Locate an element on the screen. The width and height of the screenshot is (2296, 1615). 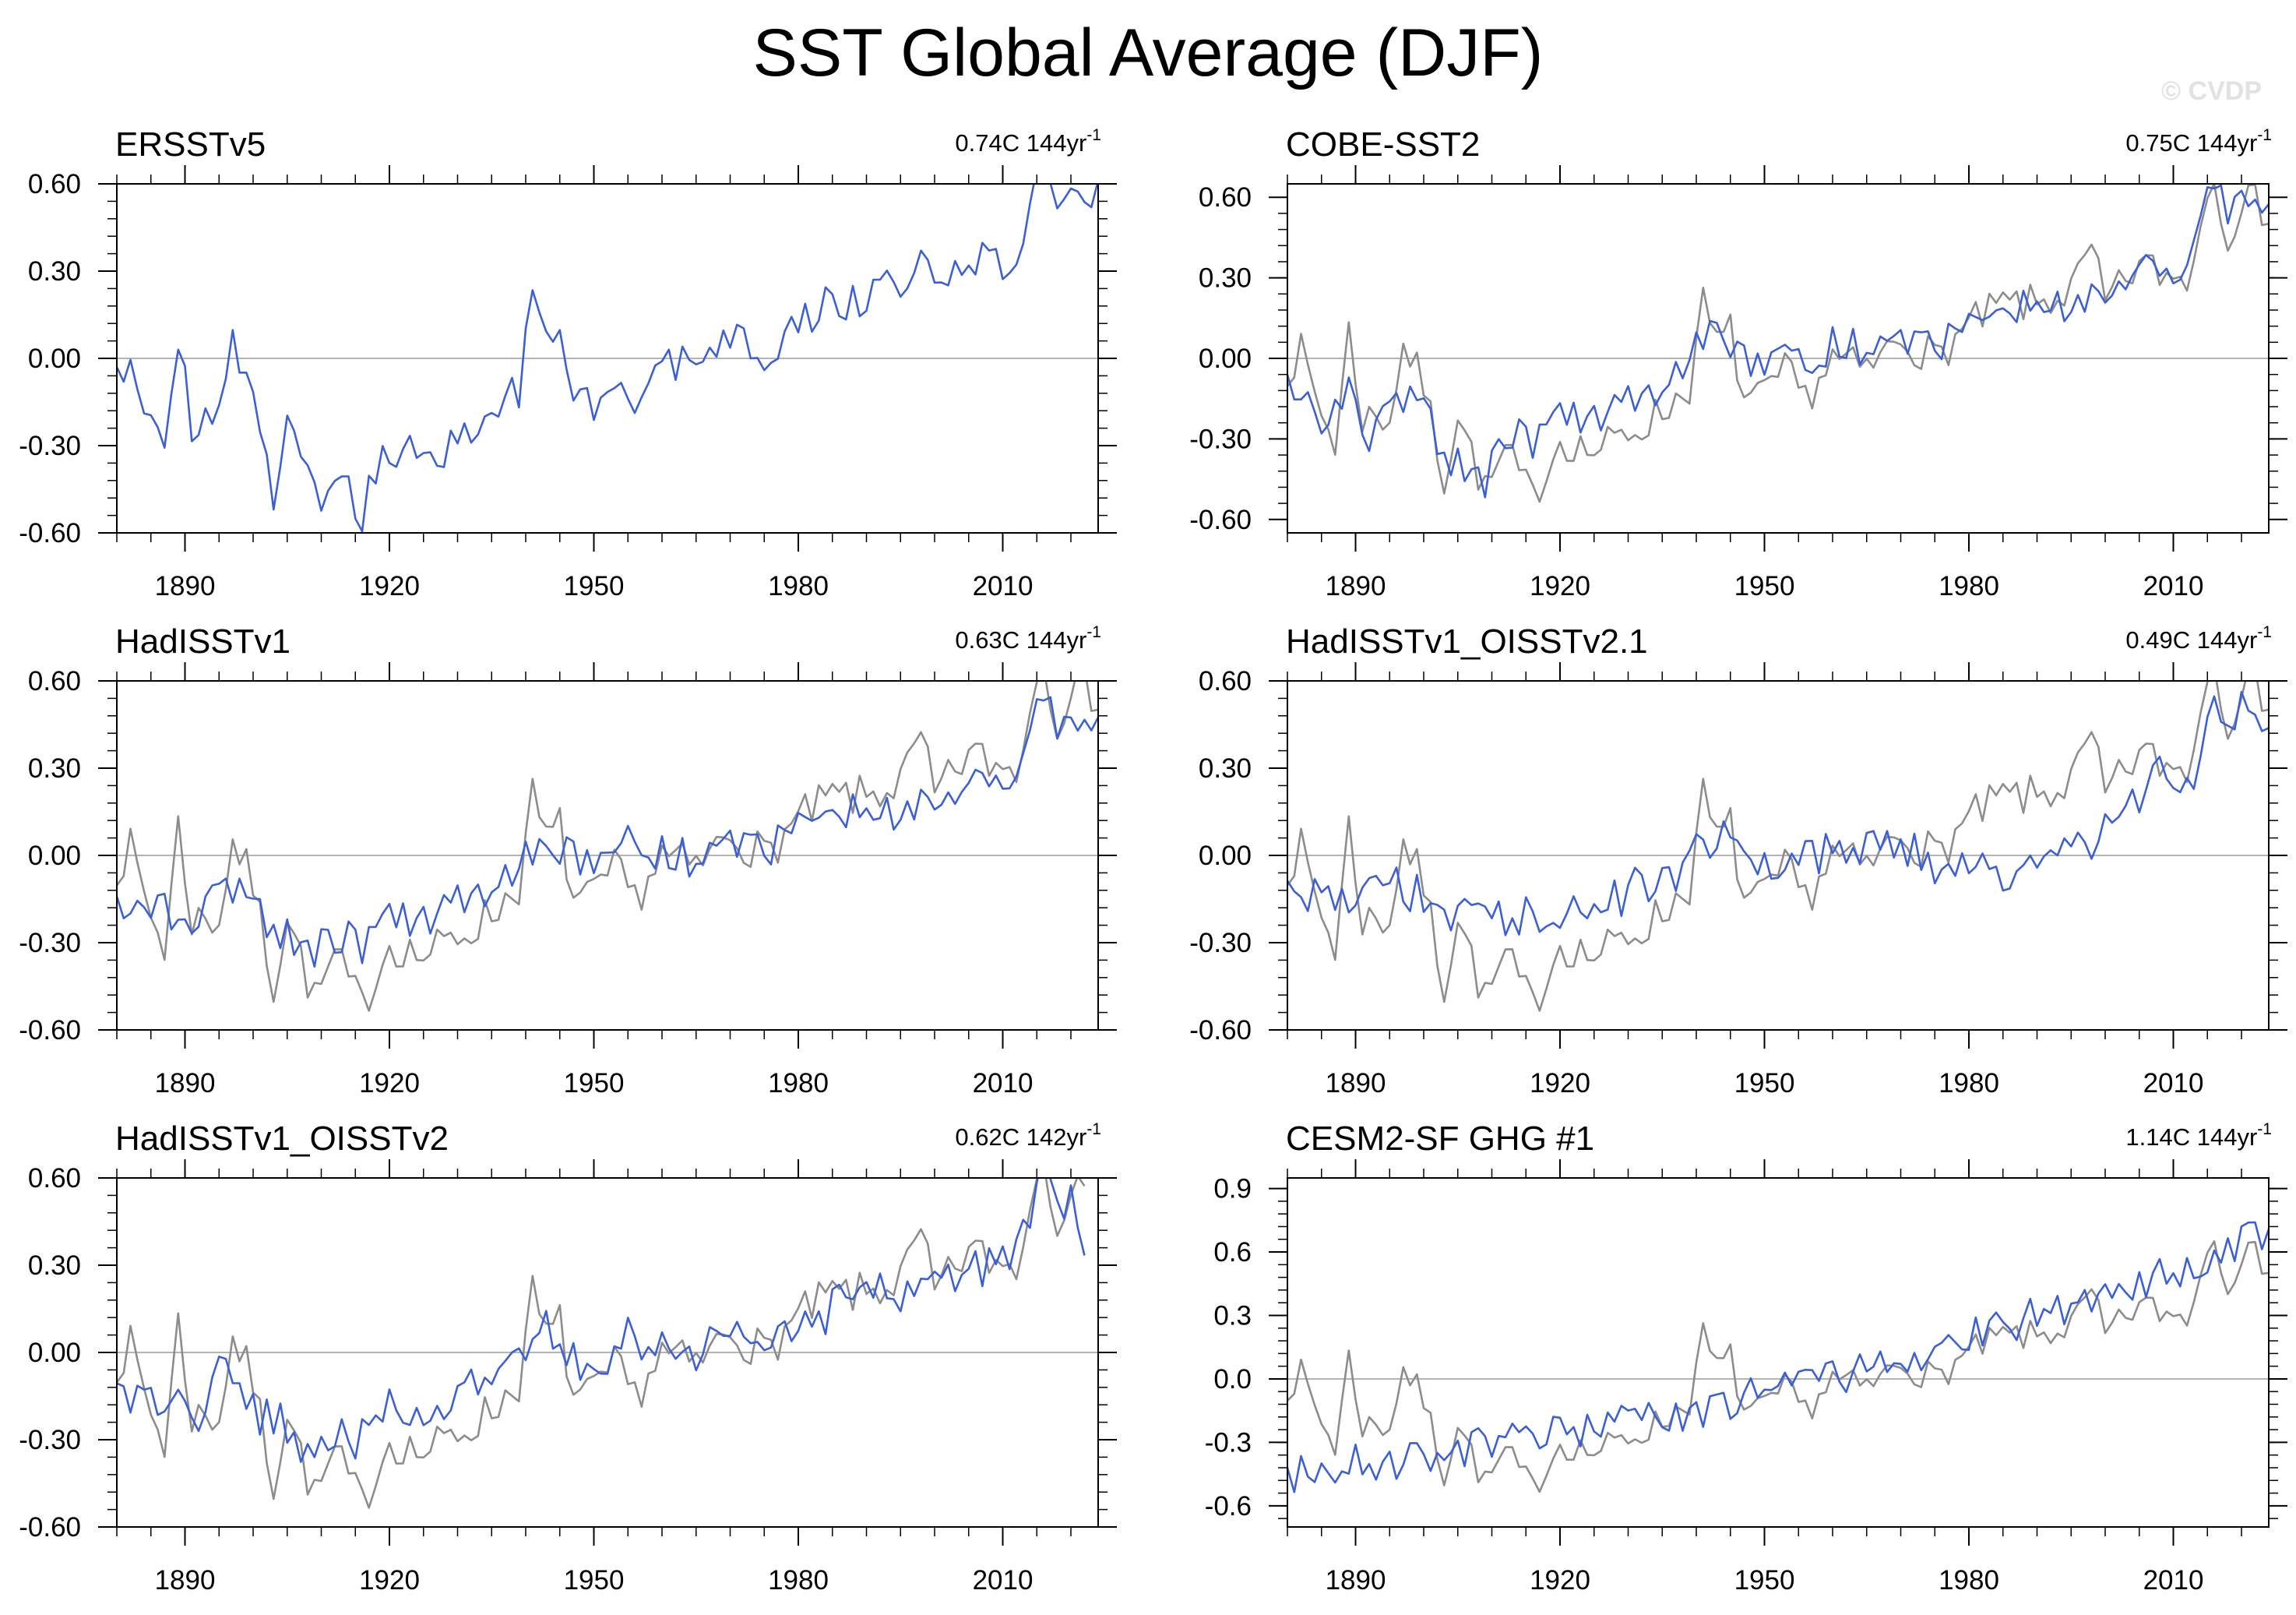
main-title: SST Global Average (DJF) is located at coordinates (1148, 53).